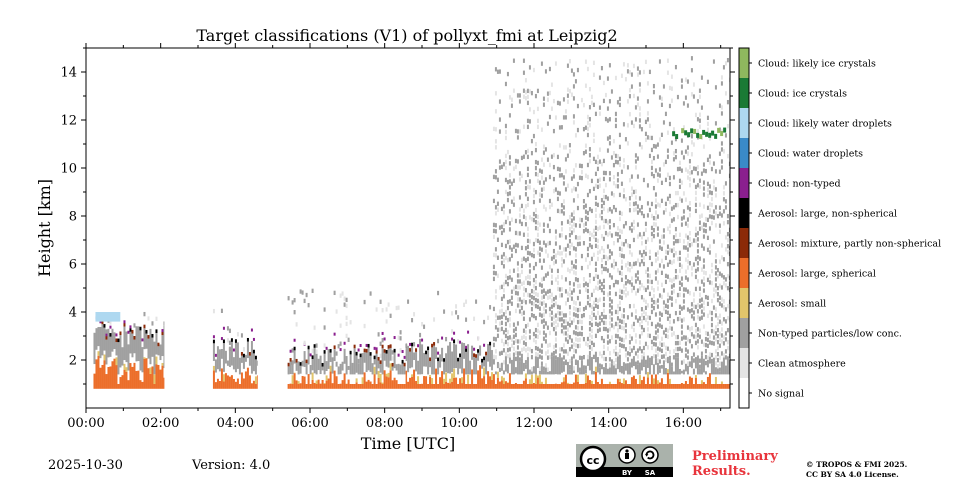  What do you see at coordinates (592, 460) in the screenshot?
I see `cc-text: cc` at bounding box center [592, 460].